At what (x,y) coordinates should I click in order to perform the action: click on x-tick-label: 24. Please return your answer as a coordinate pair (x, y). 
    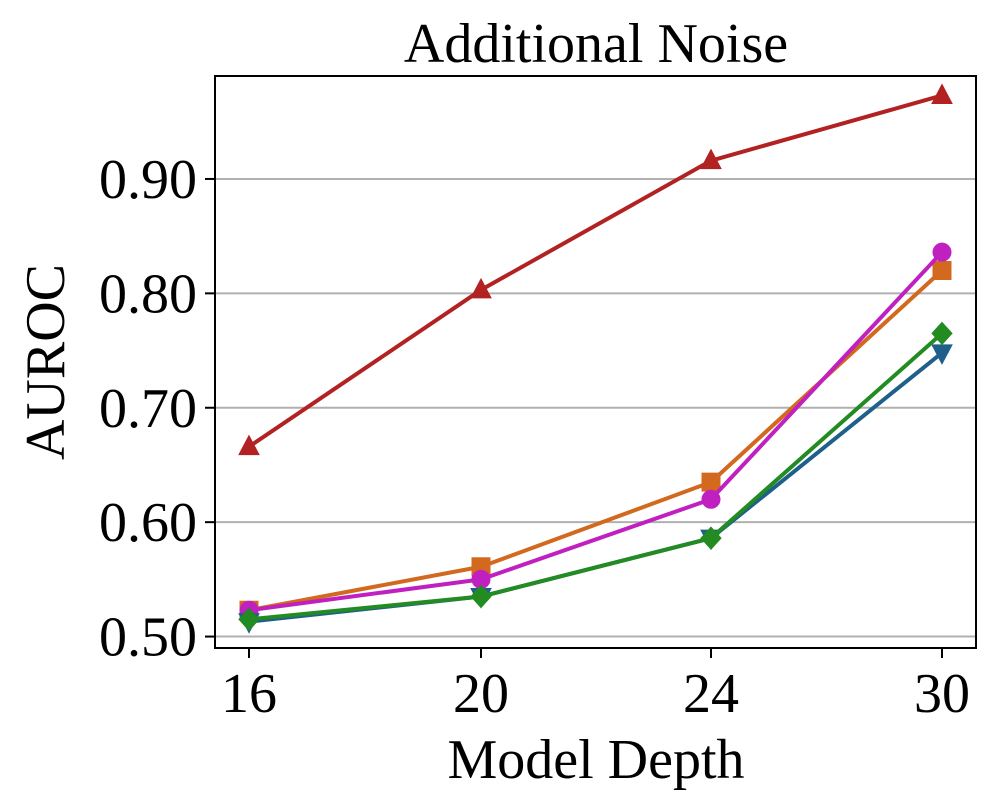
    Looking at the image, I should click on (711, 694).